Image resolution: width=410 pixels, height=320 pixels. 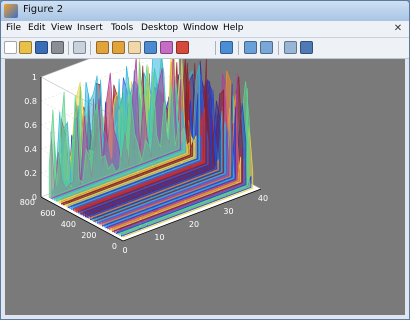 I want to click on menu-tools: Tools, so click(x=122, y=28).